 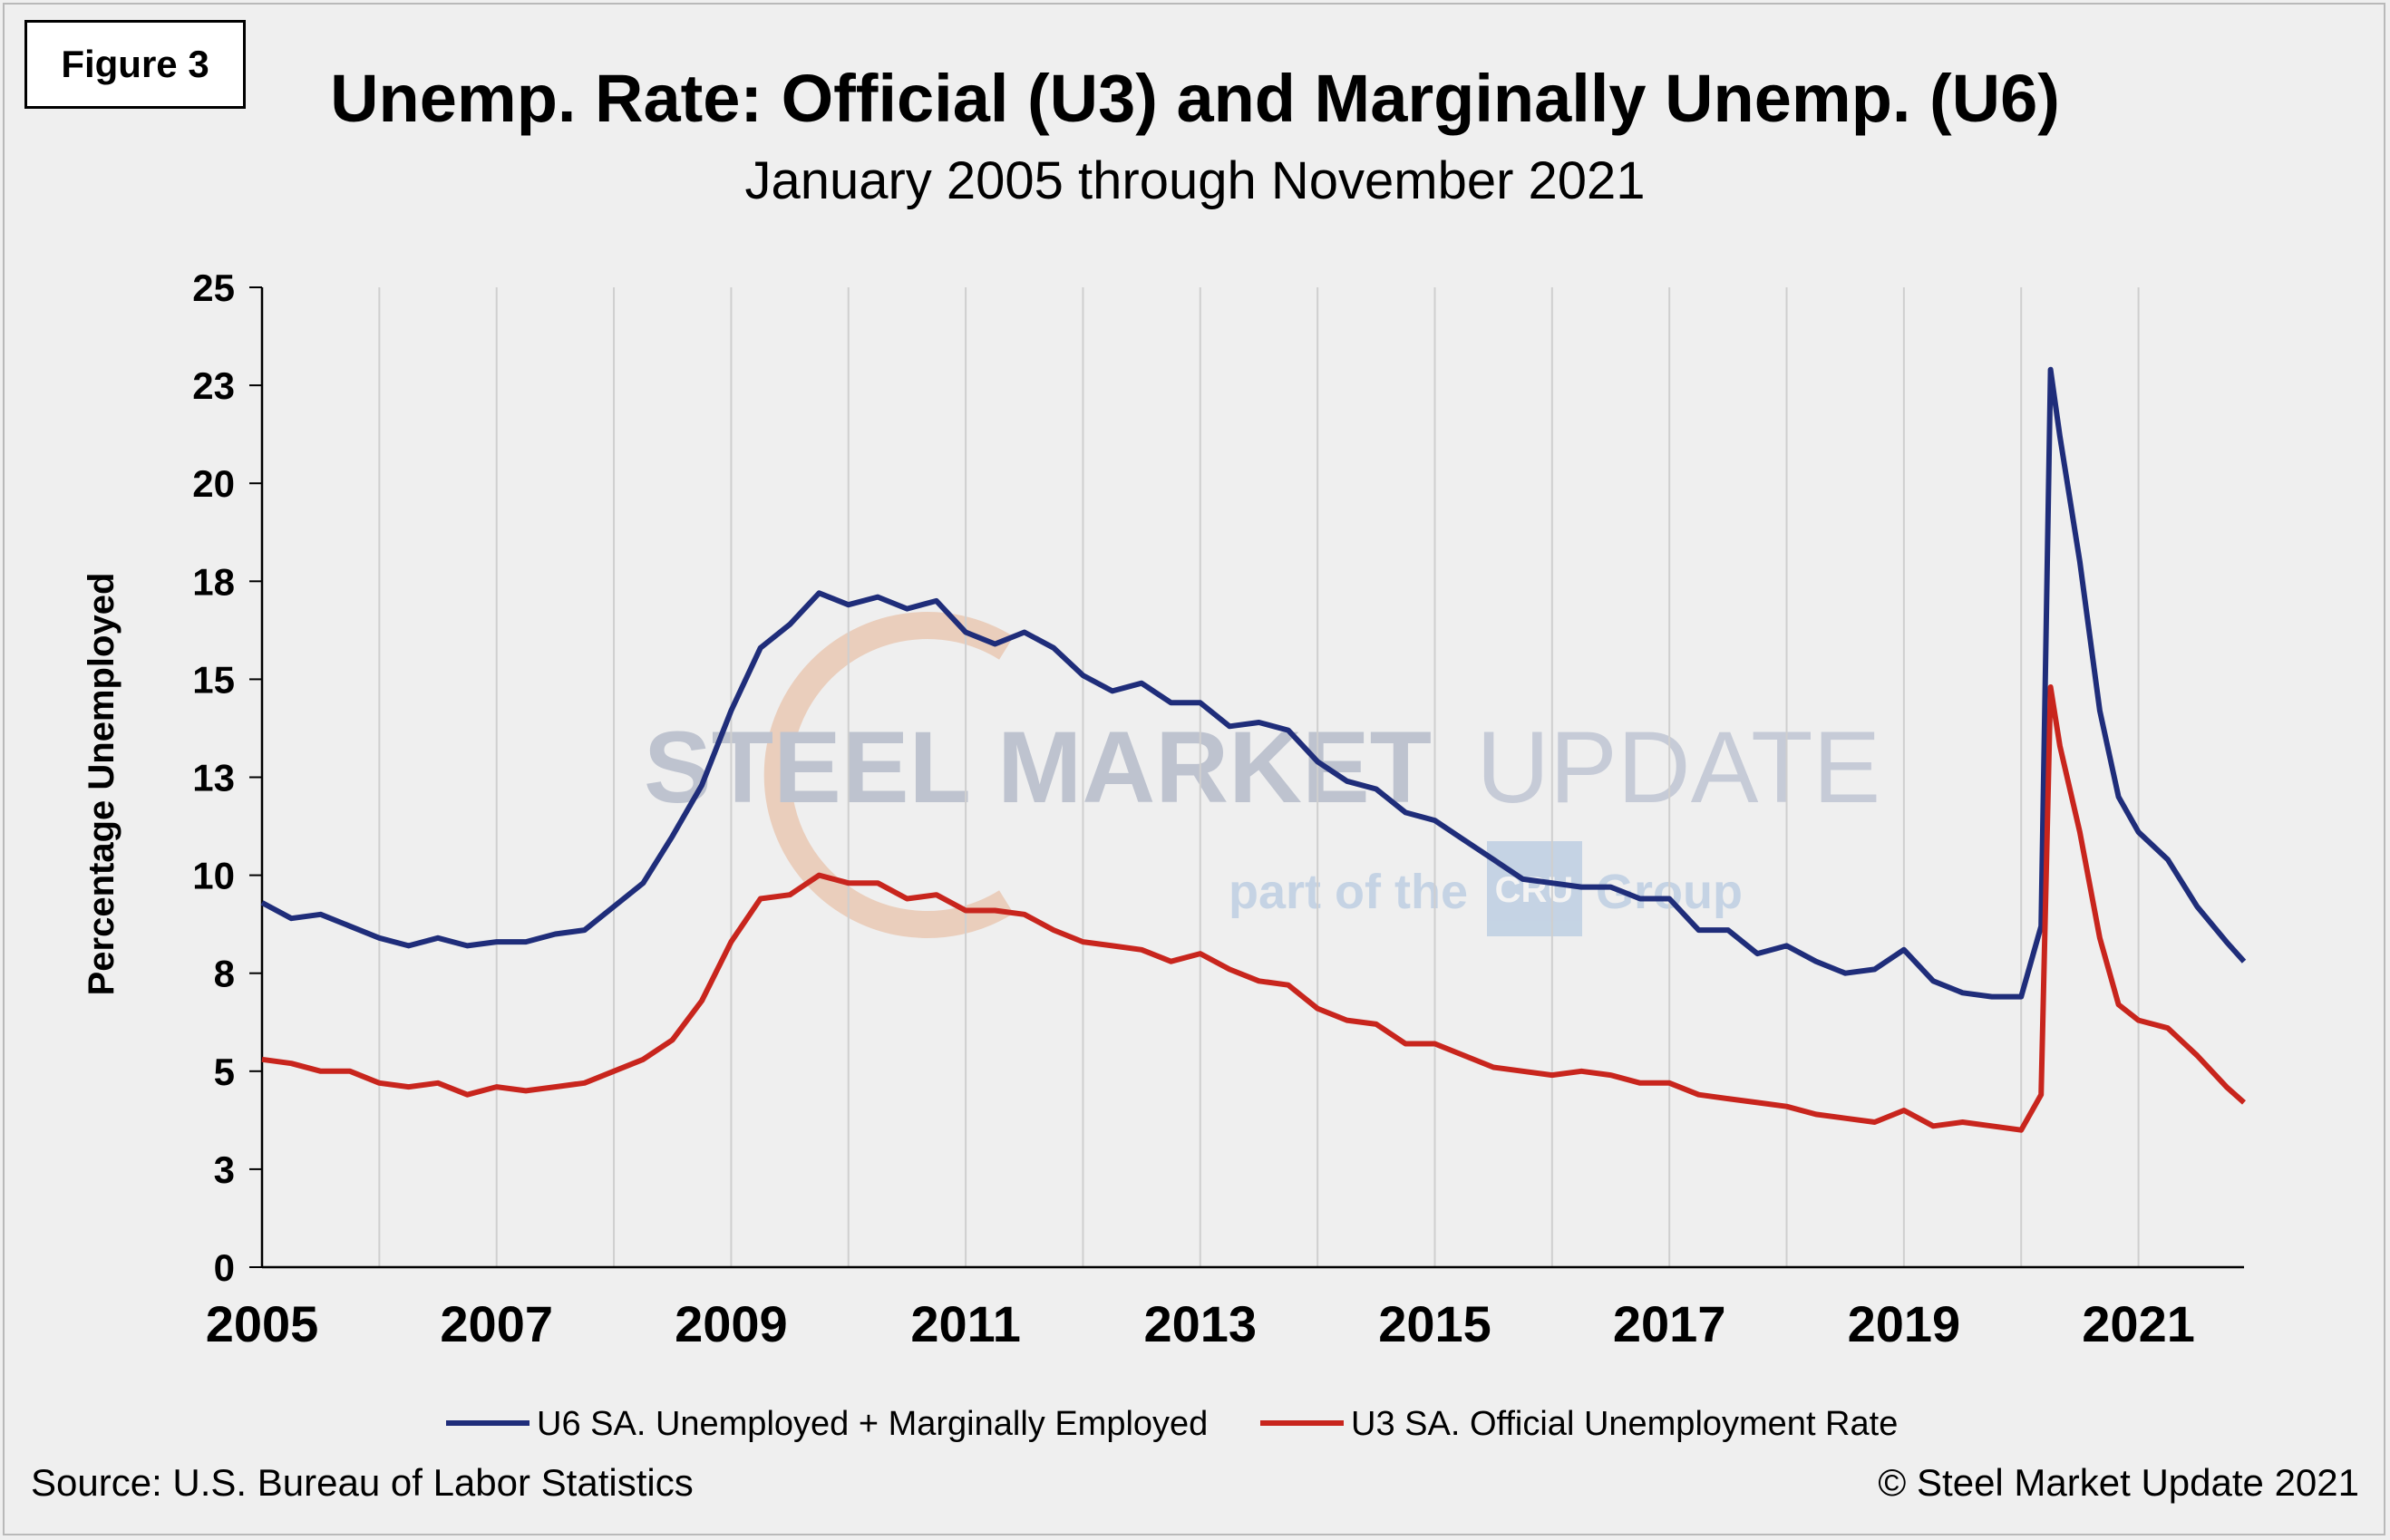 I want to click on x-tick-label: 2009, so click(x=731, y=1323).